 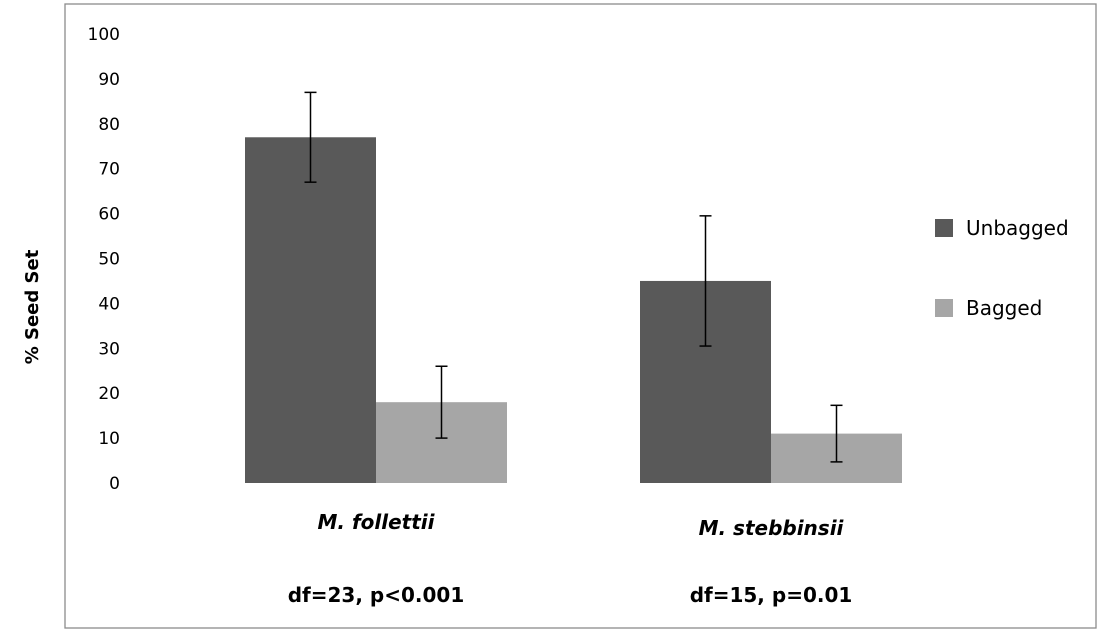 What do you see at coordinates (376, 522) in the screenshot?
I see `category-label: M. follettii` at bounding box center [376, 522].